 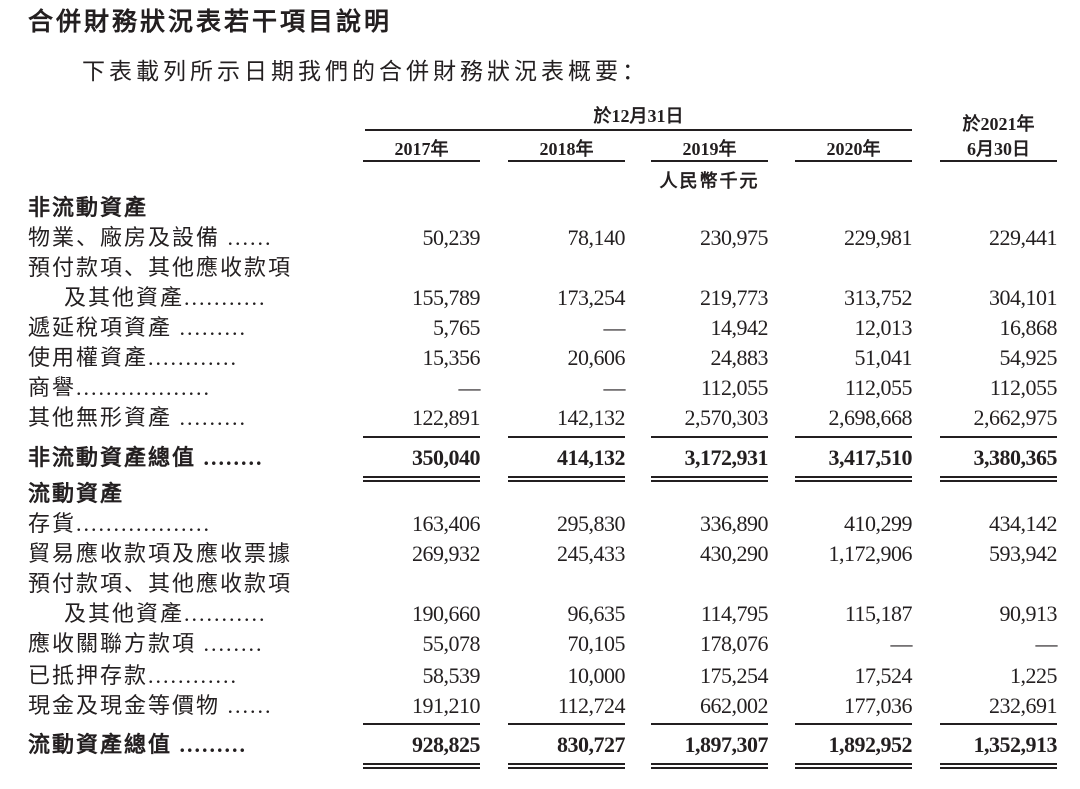 I want to click on cell-value: 1,892,952, so click(x=870, y=744).